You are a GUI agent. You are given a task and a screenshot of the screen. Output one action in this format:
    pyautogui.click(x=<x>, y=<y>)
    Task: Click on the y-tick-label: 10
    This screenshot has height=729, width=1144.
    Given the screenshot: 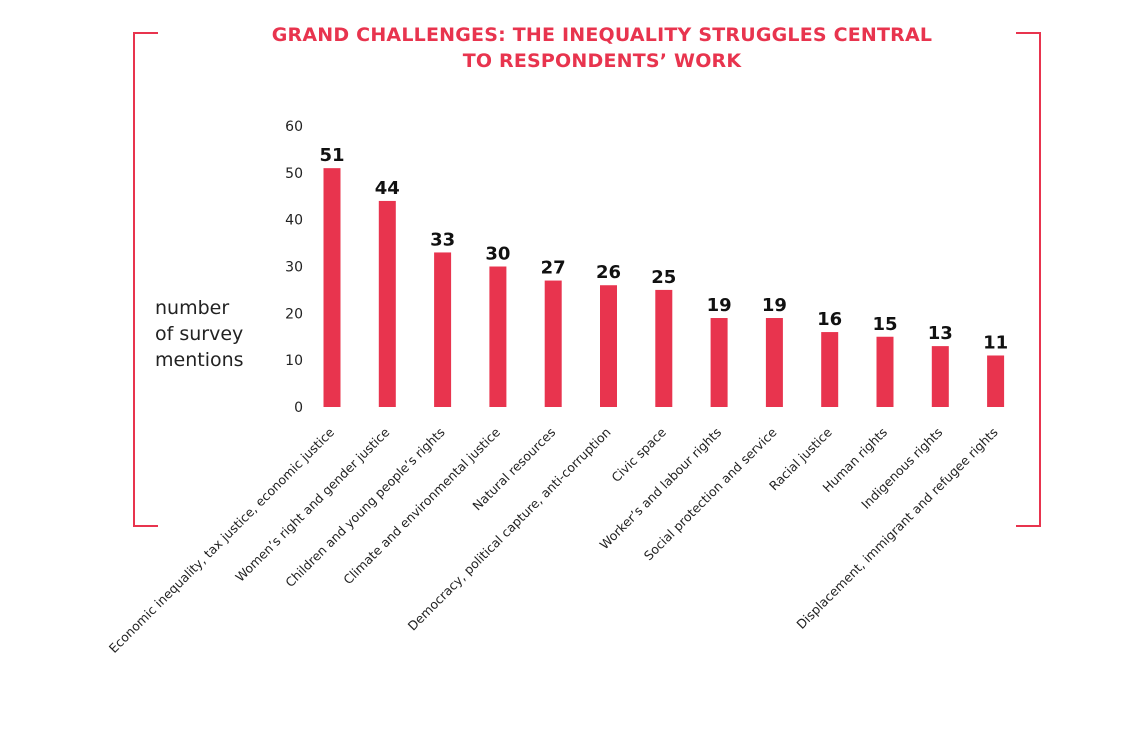 What is the action you would take?
    pyautogui.click(x=294, y=361)
    